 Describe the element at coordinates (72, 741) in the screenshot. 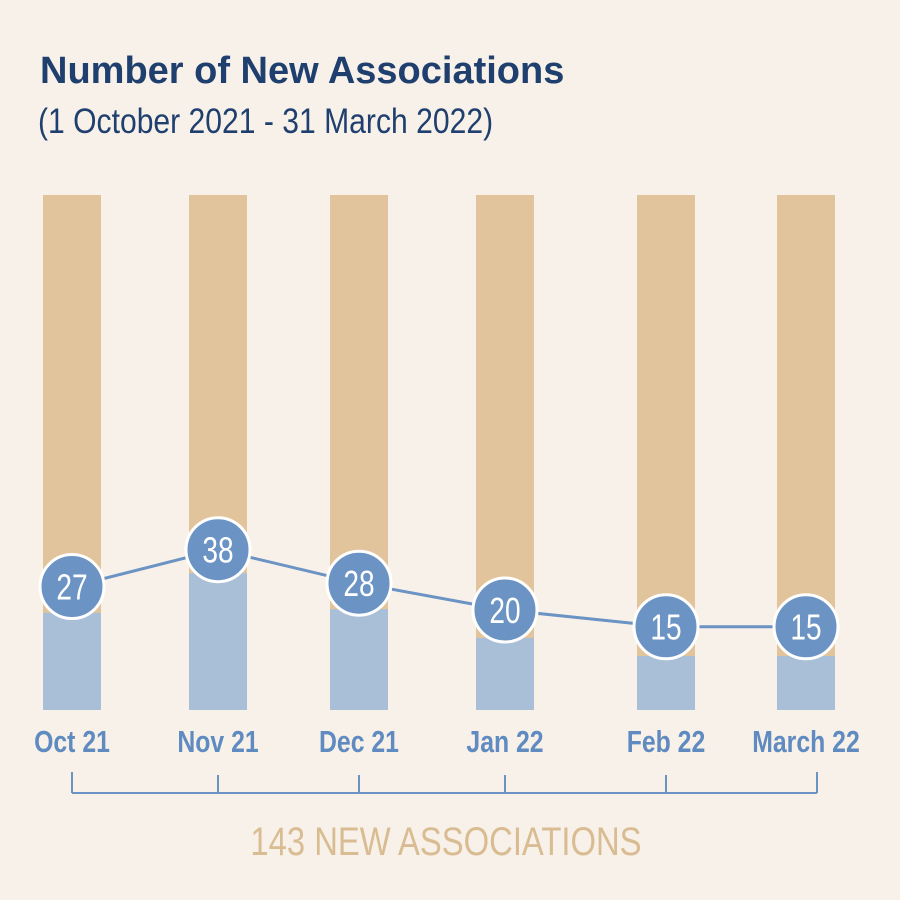

I see `category-label: Oct 21` at that location.